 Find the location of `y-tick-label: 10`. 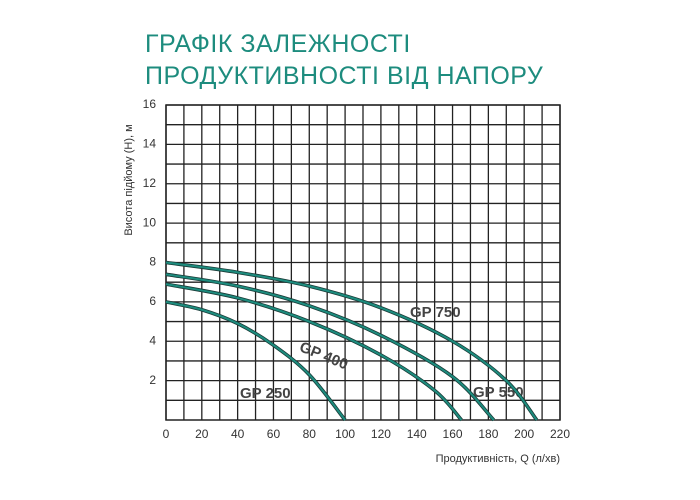

y-tick-label: 10 is located at coordinates (150, 222).